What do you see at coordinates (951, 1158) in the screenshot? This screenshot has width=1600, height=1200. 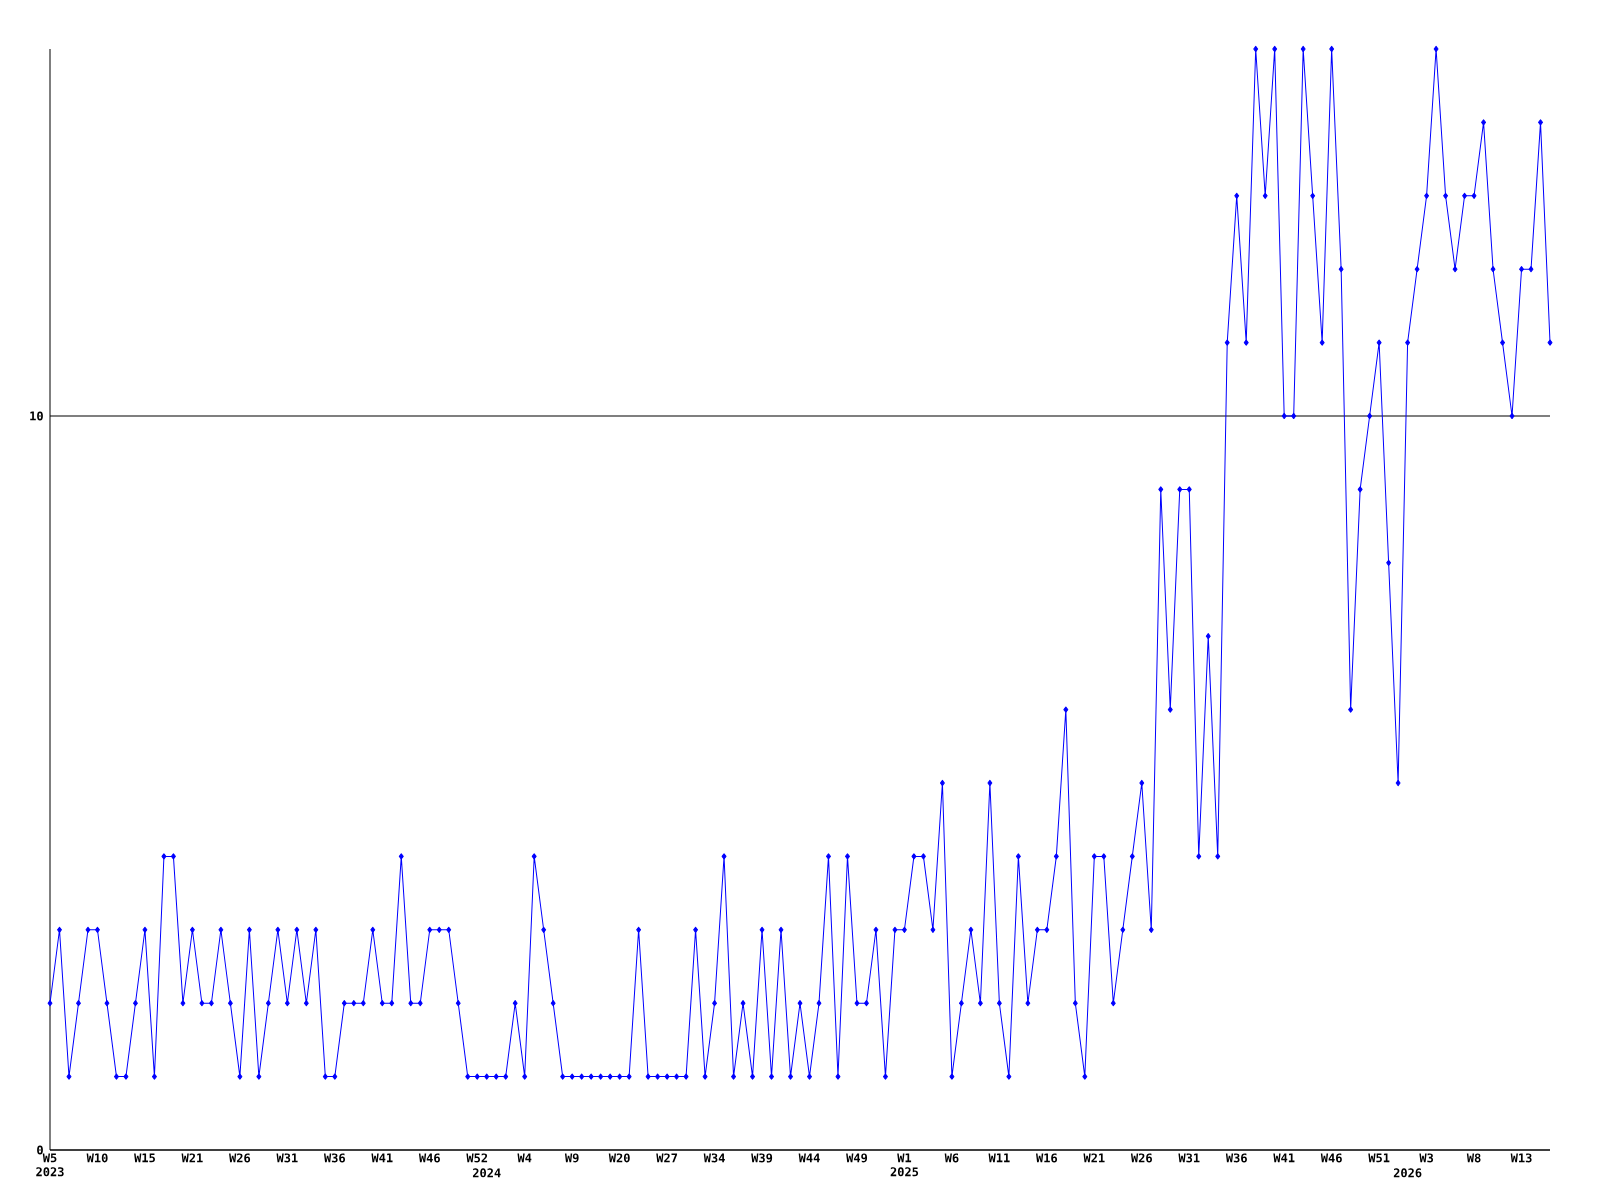 I see `x-tick-label: W6` at bounding box center [951, 1158].